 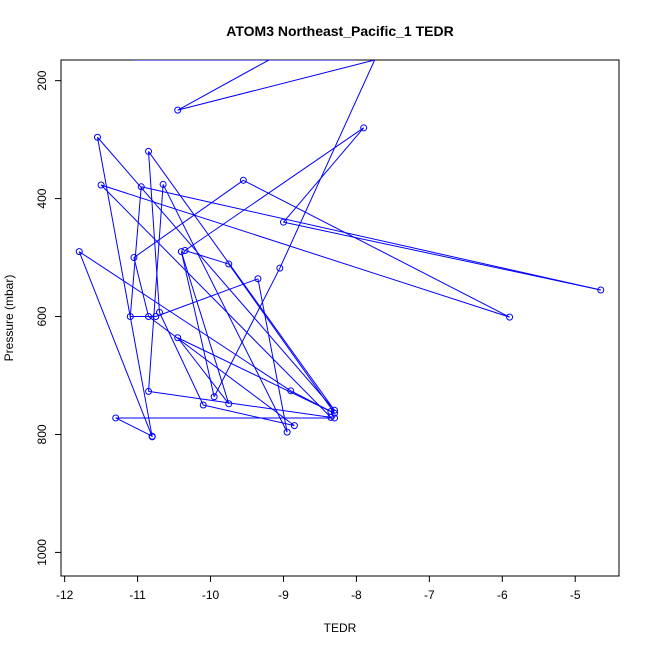 I want to click on x-axis: -12 -11 -10 -9 -8 -7 -6 -5, so click(x=318, y=589).